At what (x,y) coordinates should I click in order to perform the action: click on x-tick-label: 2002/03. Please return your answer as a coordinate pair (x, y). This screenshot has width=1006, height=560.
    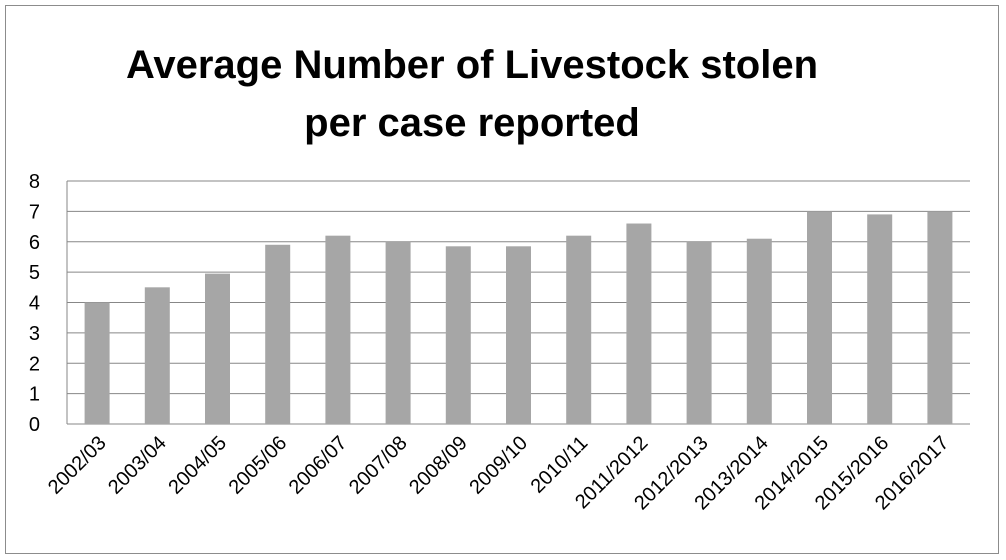
    Looking at the image, I should click on (77, 465).